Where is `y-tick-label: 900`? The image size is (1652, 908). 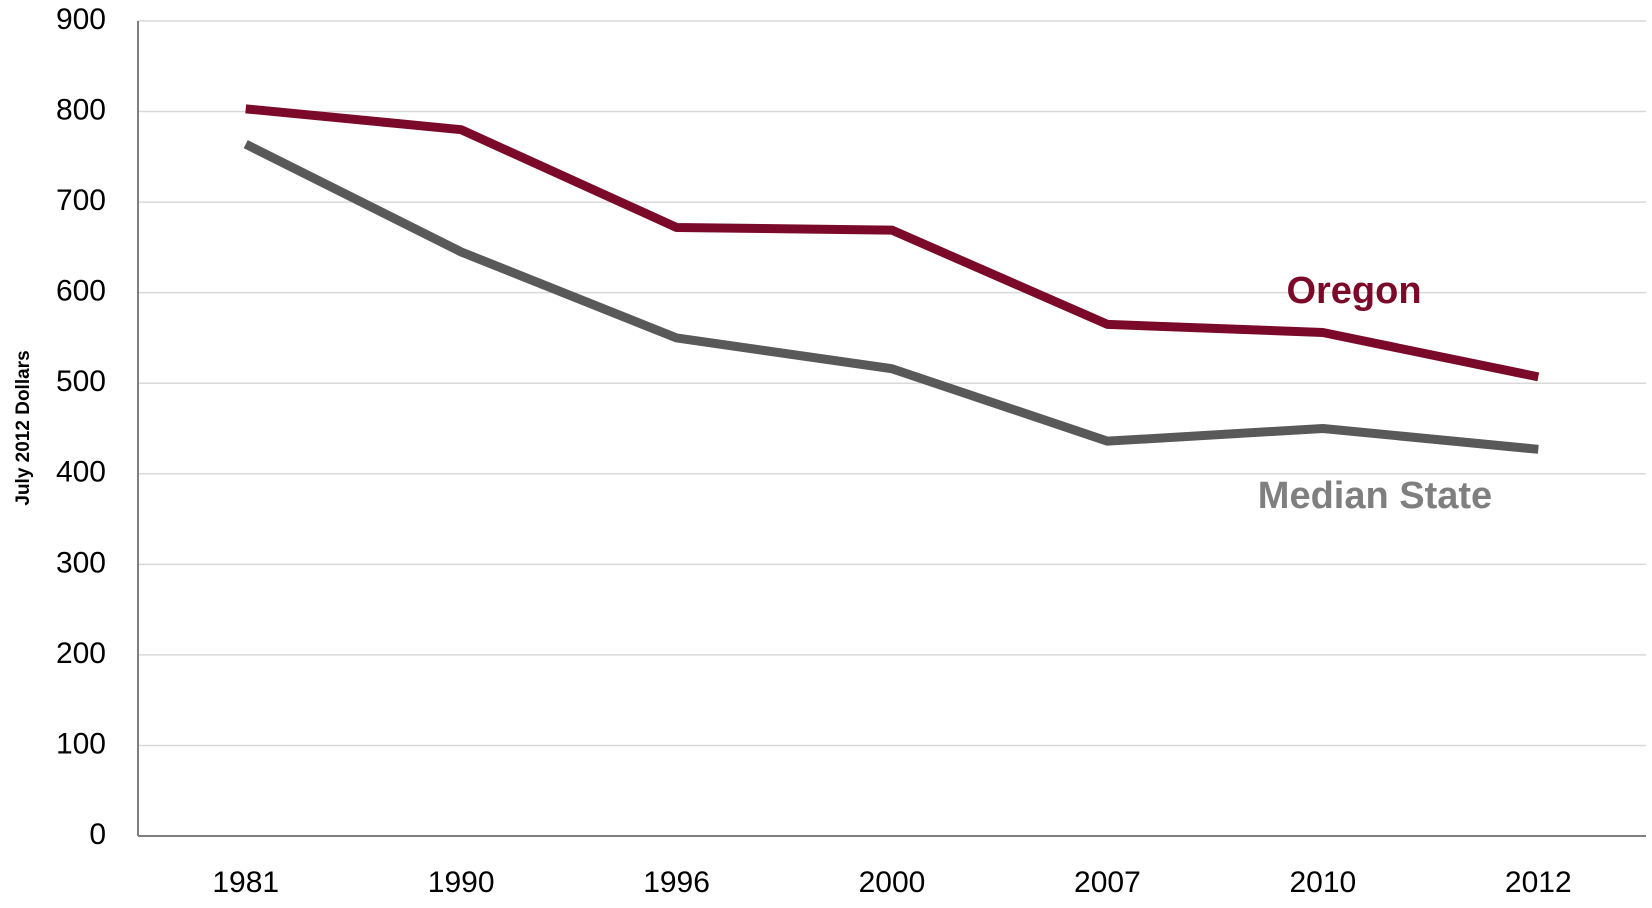 y-tick-label: 900 is located at coordinates (81, 19).